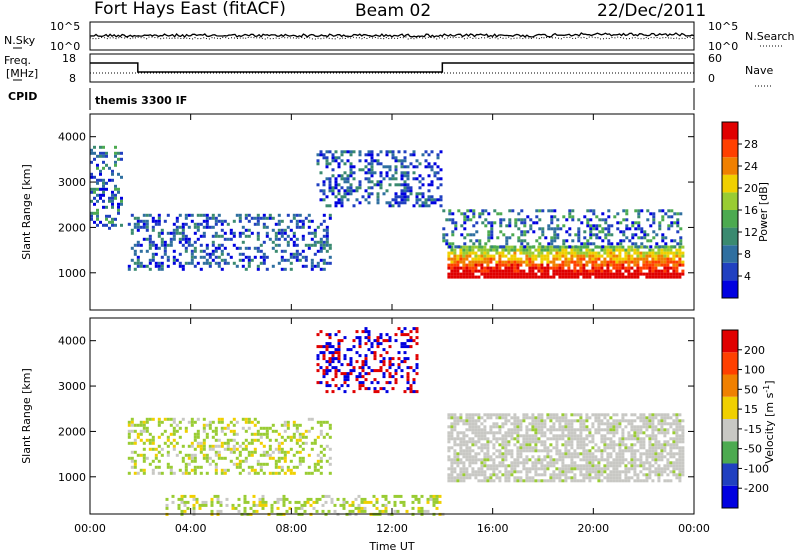  Describe the element at coordinates (723, 46) in the screenshot. I see `noise-tick-bottom-right: 10^0` at that location.